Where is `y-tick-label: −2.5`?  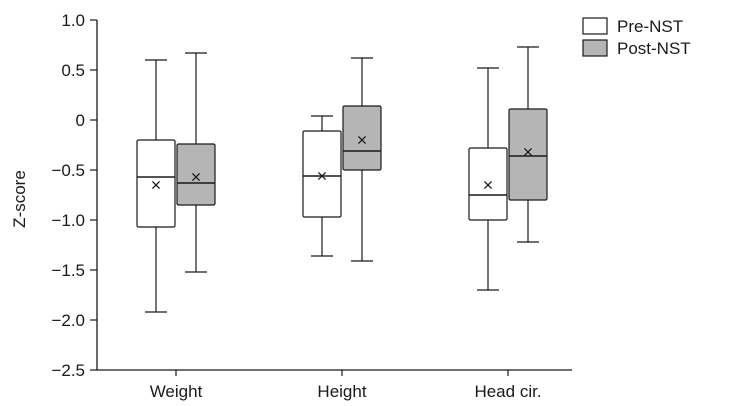 y-tick-label: −2.5 is located at coordinates (68, 370).